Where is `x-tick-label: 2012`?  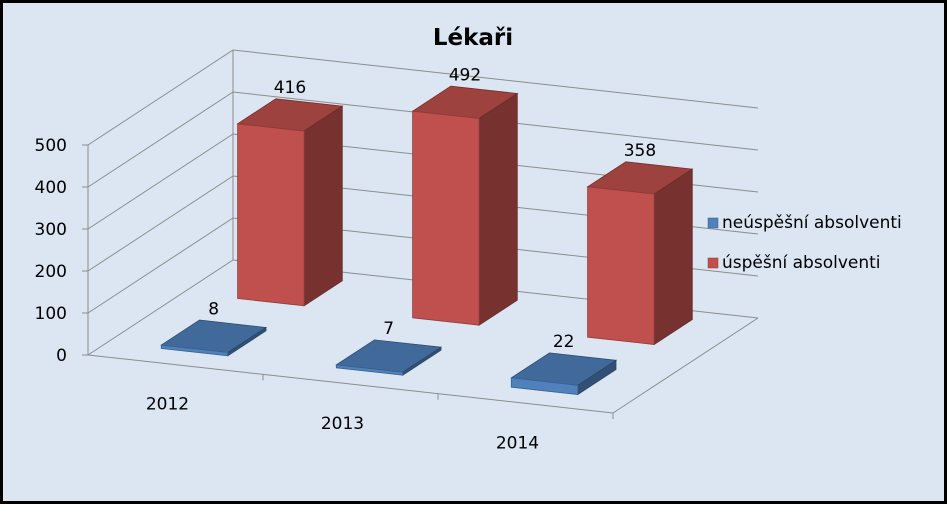
x-tick-label: 2012 is located at coordinates (167, 405).